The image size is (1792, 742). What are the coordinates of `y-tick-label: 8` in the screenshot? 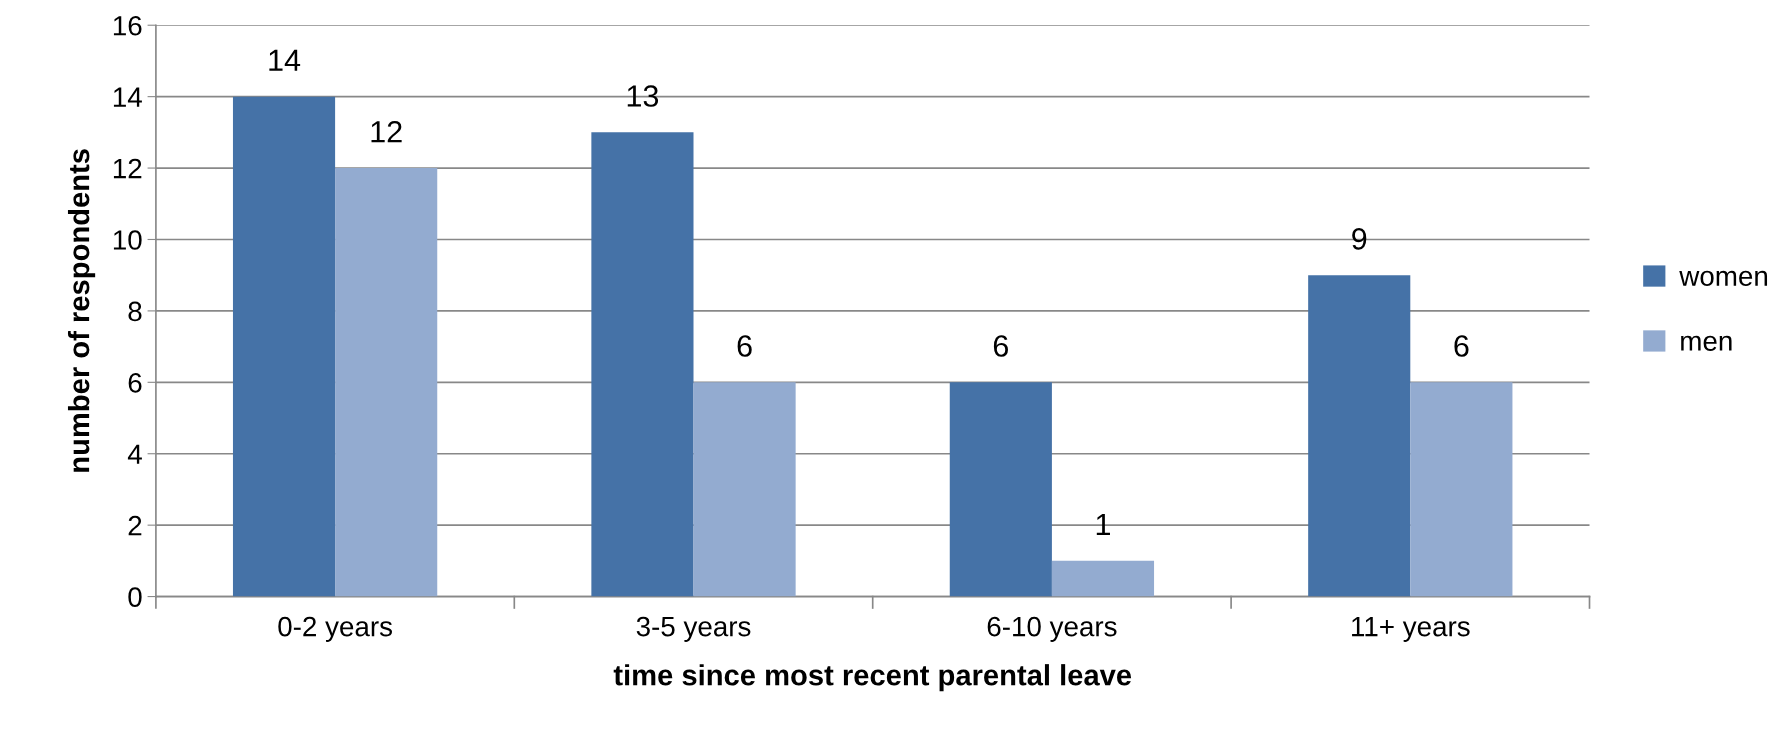 It's located at (135, 311).